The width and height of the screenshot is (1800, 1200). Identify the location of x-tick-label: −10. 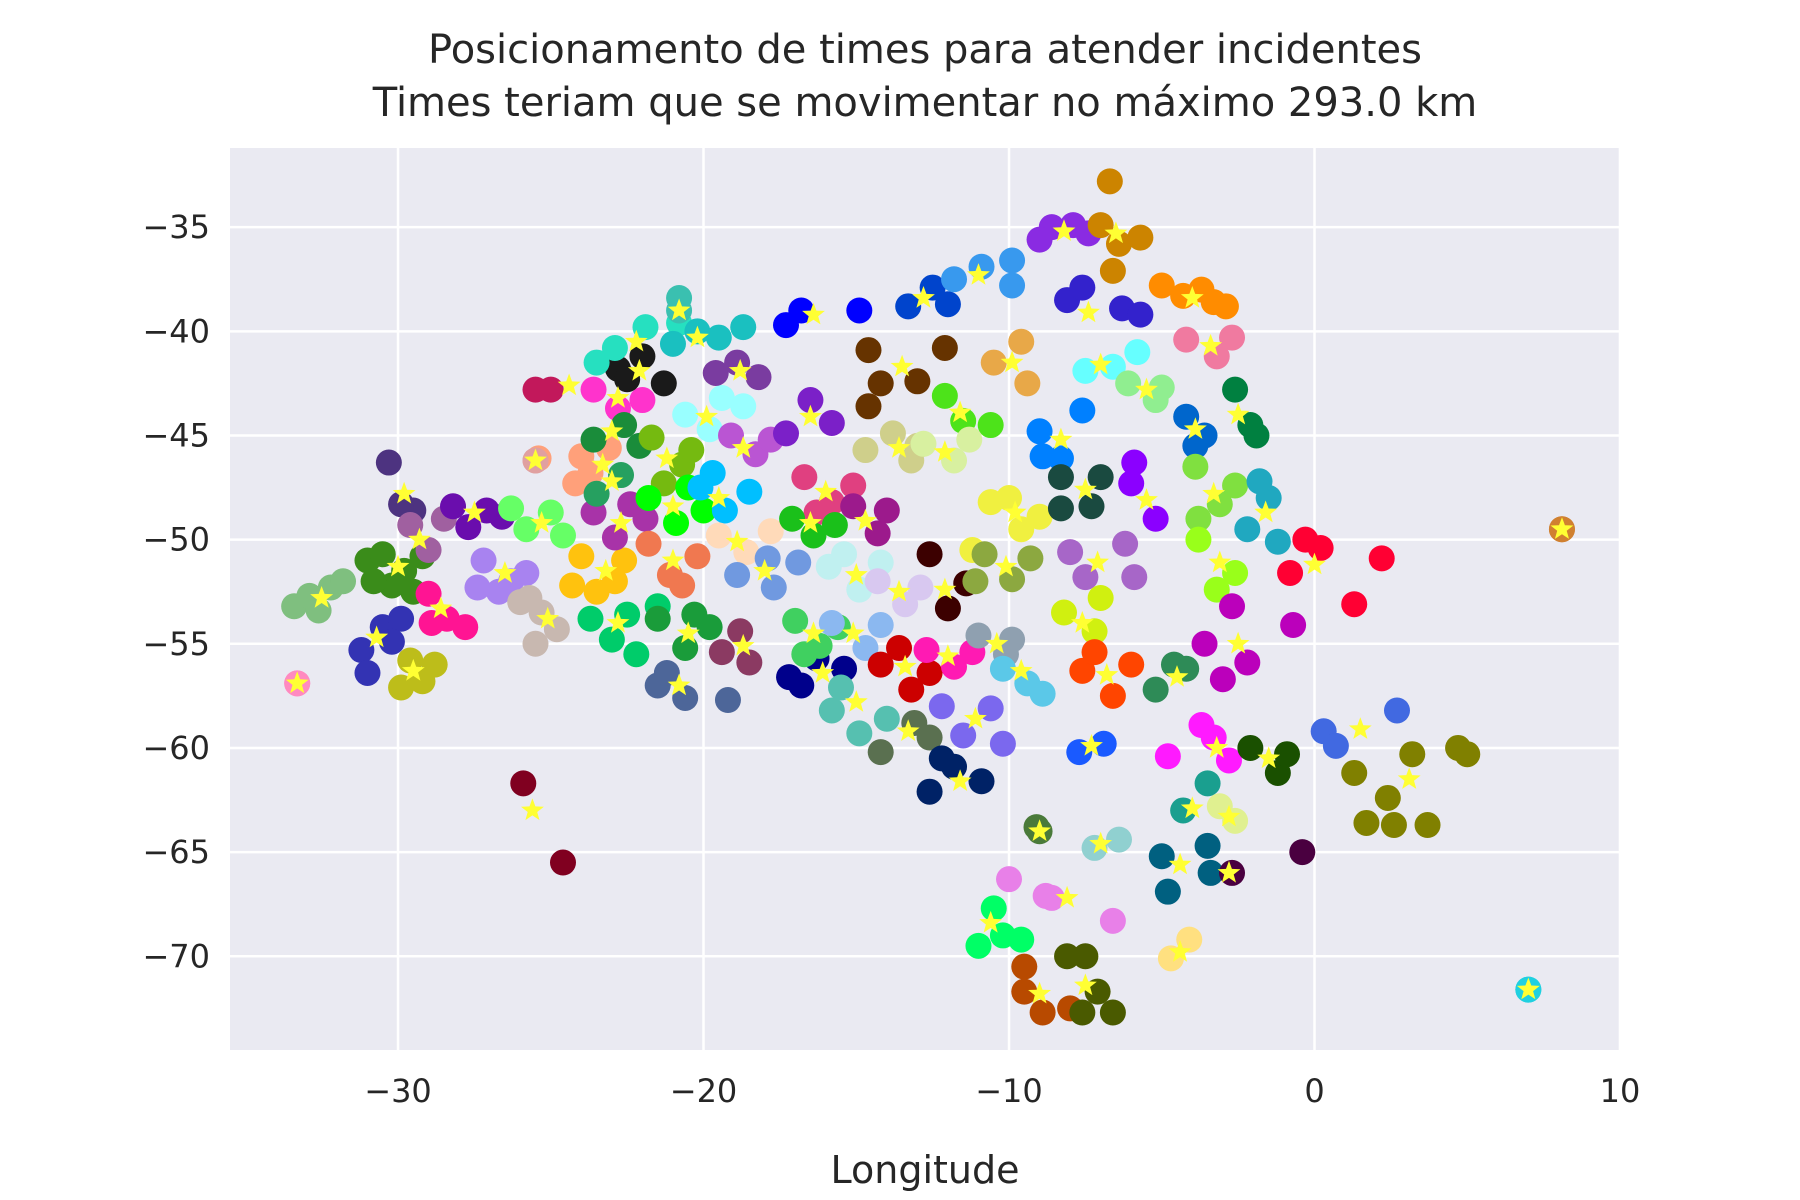
(1009, 1091).